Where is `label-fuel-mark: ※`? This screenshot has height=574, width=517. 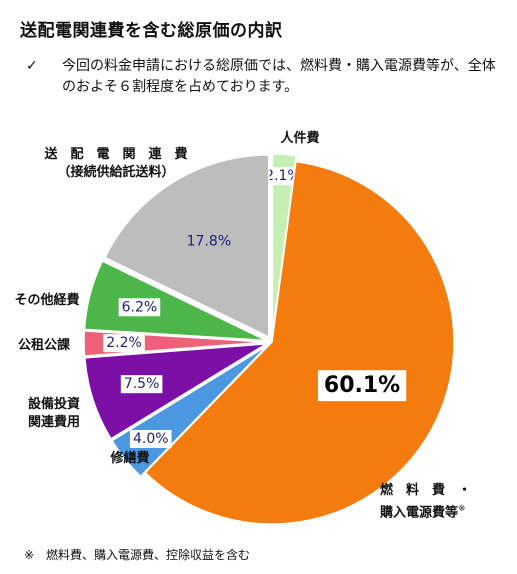 label-fuel-mark: ※ is located at coordinates (462, 509).